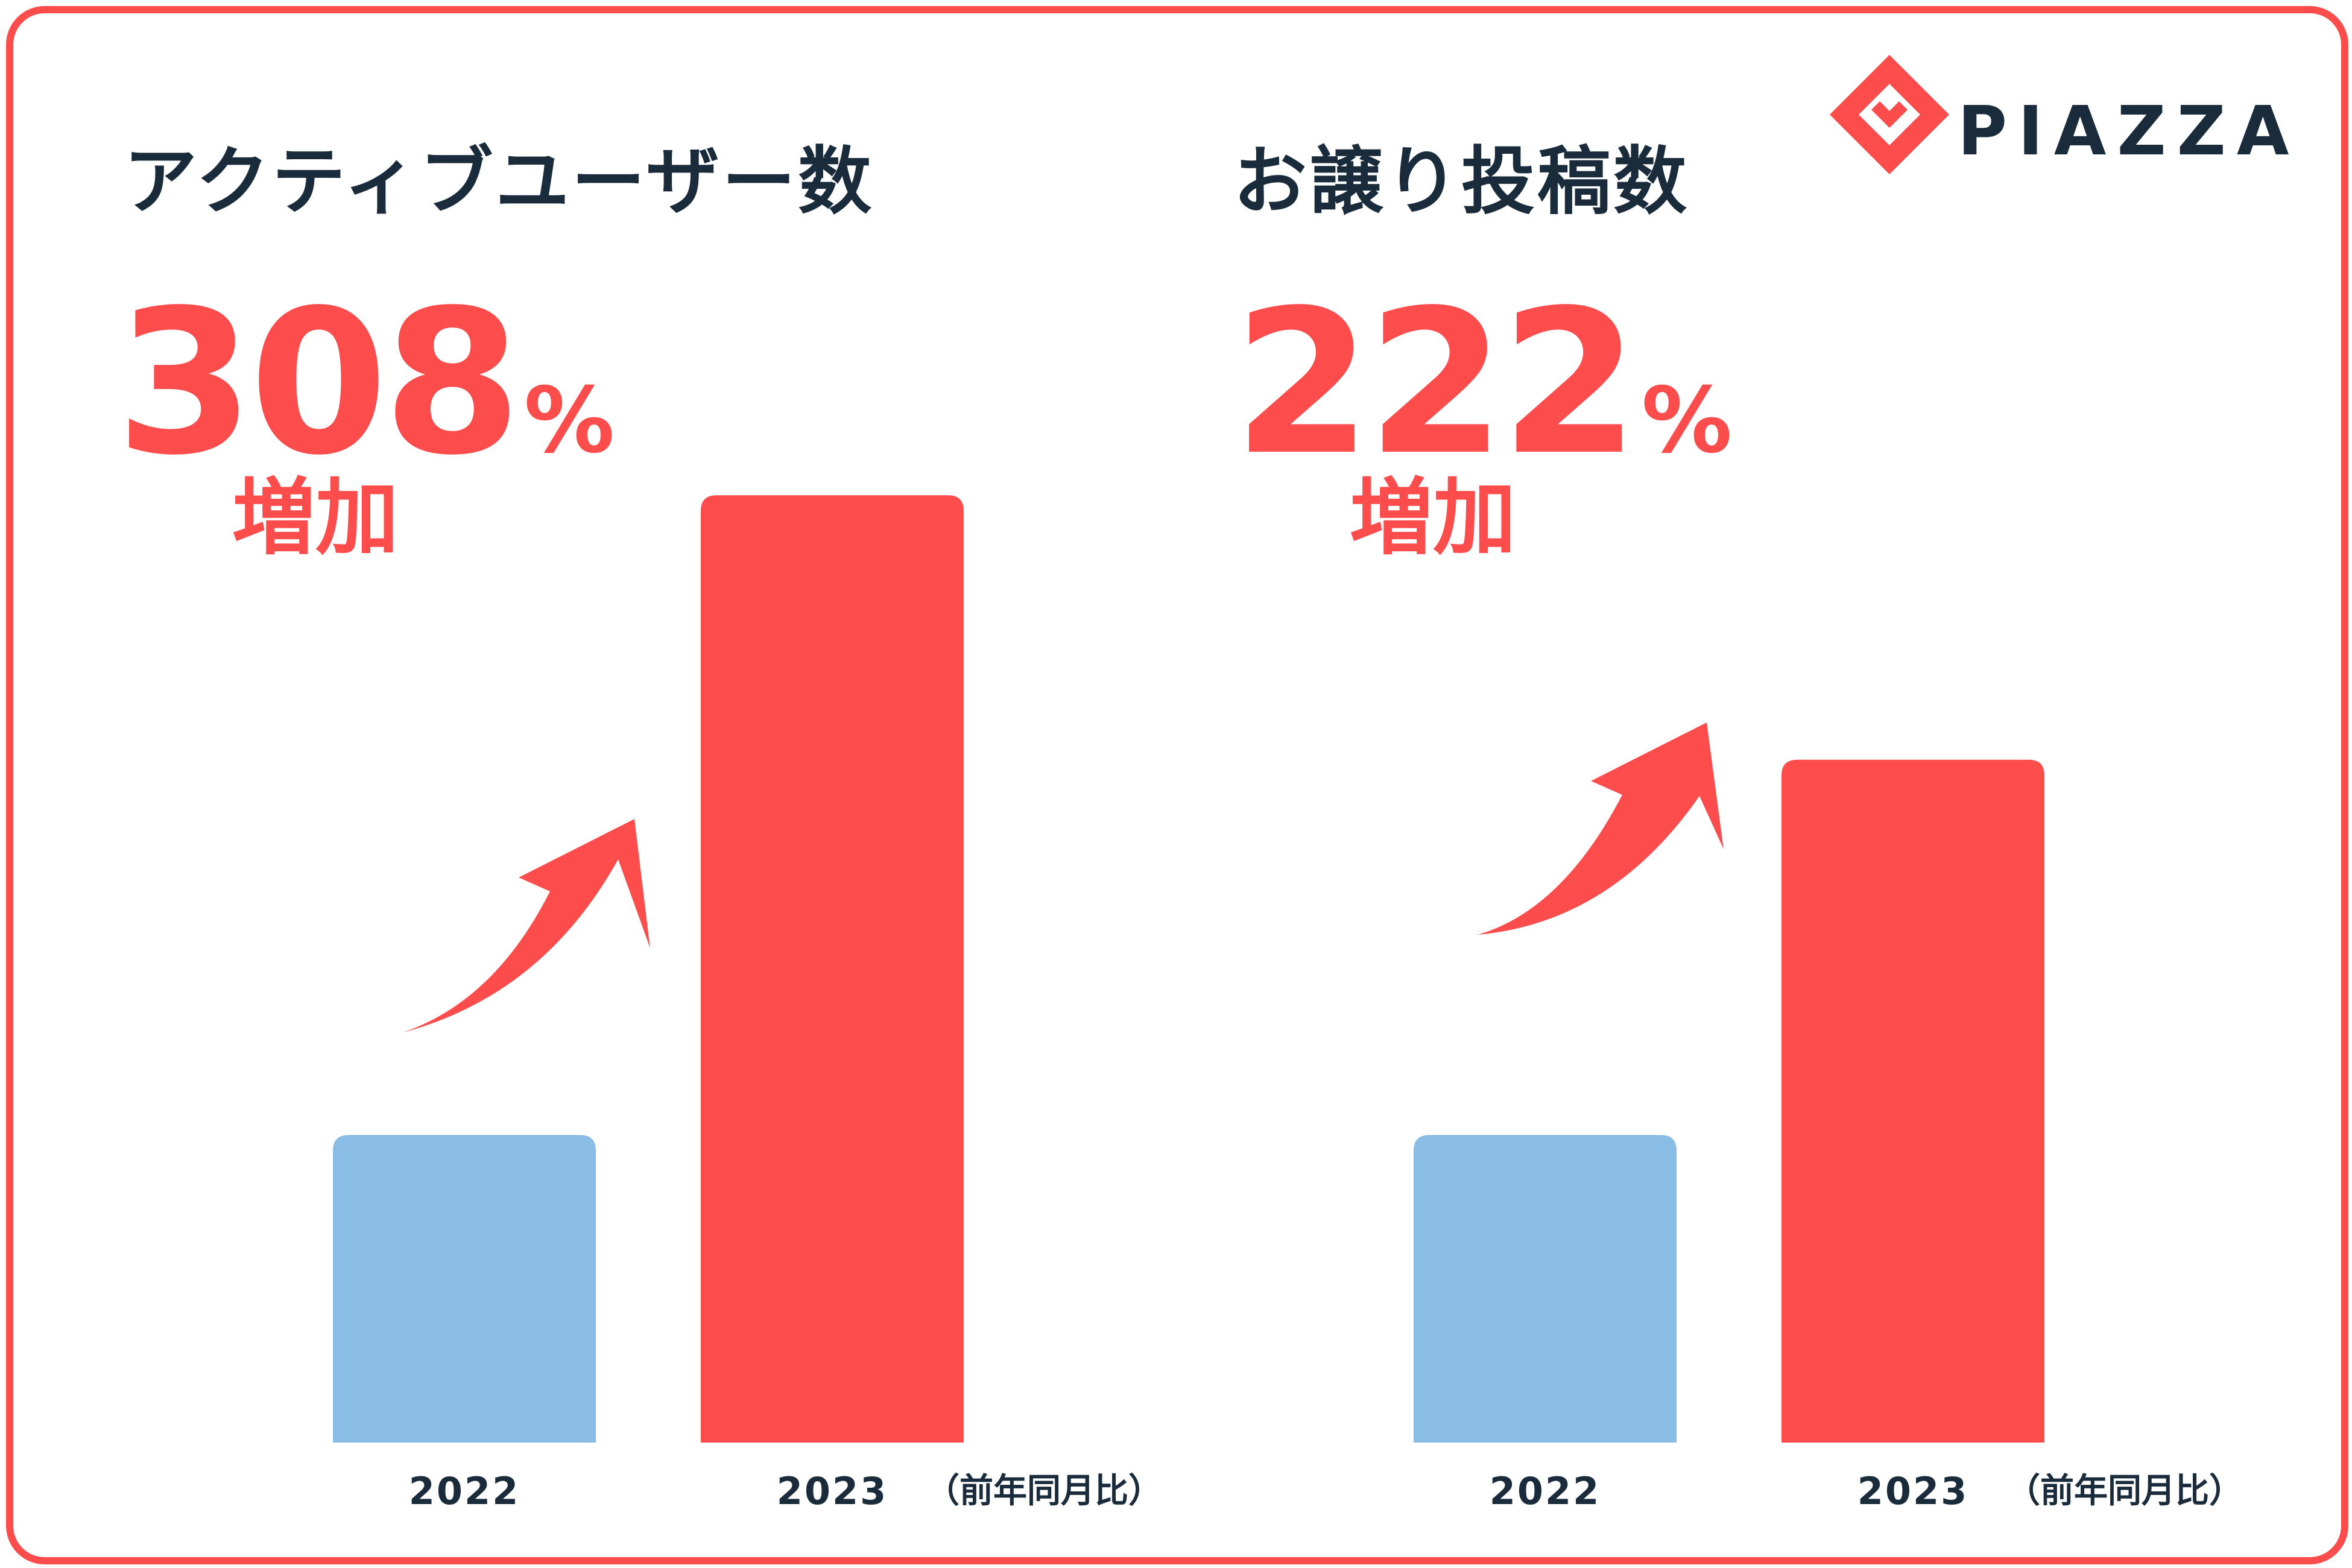 The image size is (2352, 1568). What do you see at coordinates (1433, 517) in the screenshot?
I see `highlight-caption-posts: 増加` at bounding box center [1433, 517].